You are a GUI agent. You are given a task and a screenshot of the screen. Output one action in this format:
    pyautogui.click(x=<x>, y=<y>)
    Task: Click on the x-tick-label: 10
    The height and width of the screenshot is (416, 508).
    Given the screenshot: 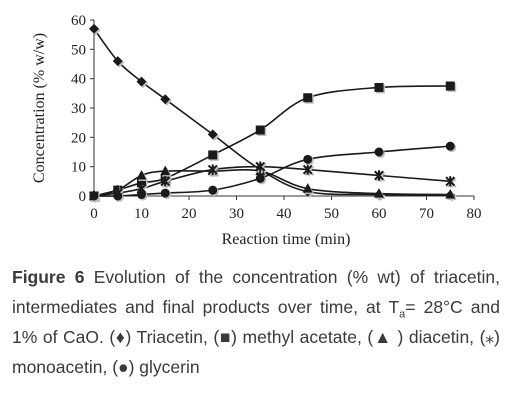 What is the action you would take?
    pyautogui.click(x=141, y=214)
    